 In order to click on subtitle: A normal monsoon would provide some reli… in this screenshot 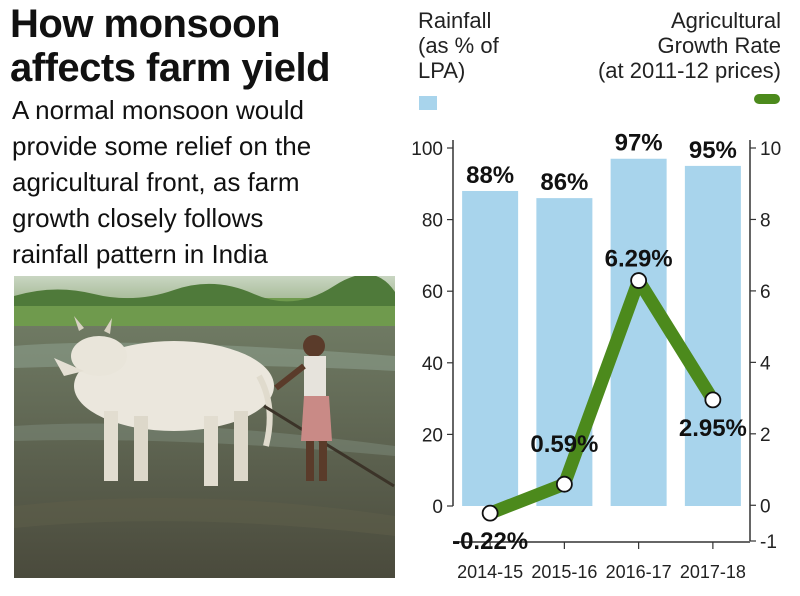, I will do `click(162, 182)`.